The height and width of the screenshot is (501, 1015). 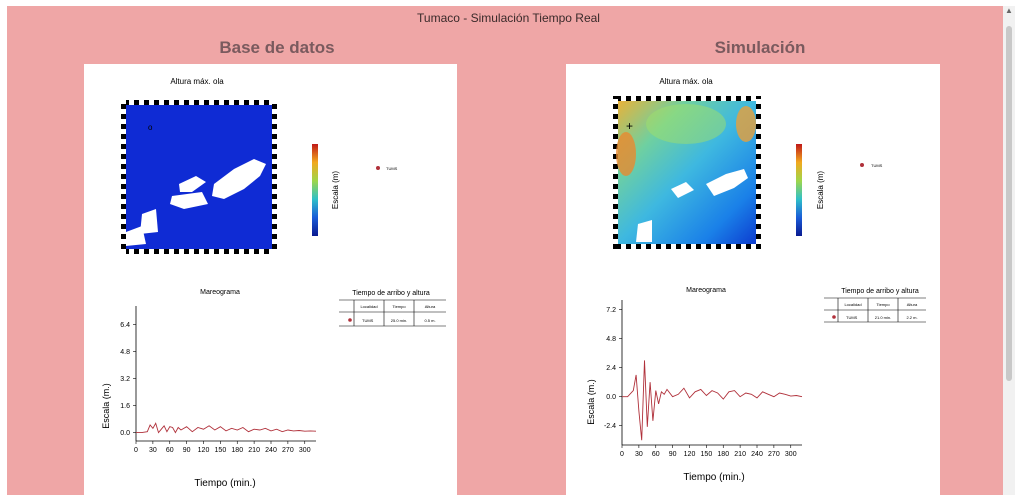 What do you see at coordinates (883, 317) in the screenshot?
I see `table-cell-time: 21.0 min.` at bounding box center [883, 317].